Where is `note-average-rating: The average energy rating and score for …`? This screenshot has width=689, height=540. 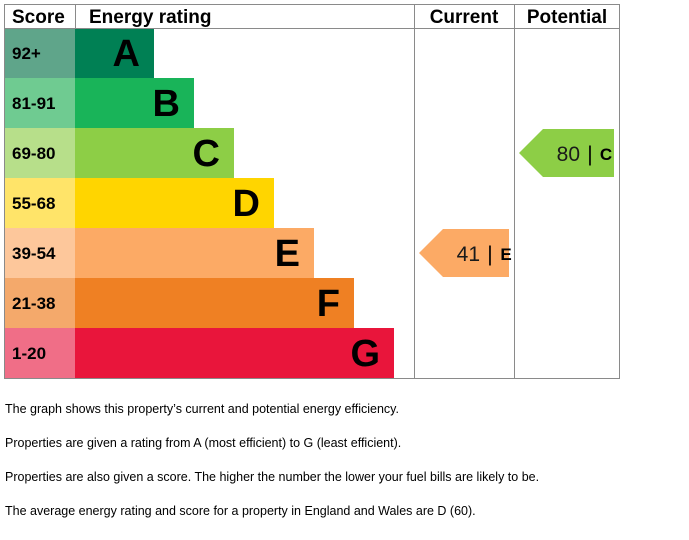 note-average-rating: The average energy rating and score for … is located at coordinates (240, 511).